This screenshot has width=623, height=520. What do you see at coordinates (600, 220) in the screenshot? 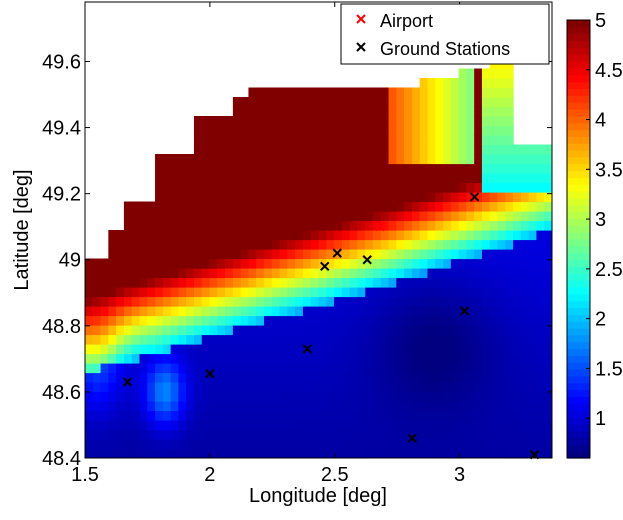
I see `colorbar-tick-label: 3` at bounding box center [600, 220].